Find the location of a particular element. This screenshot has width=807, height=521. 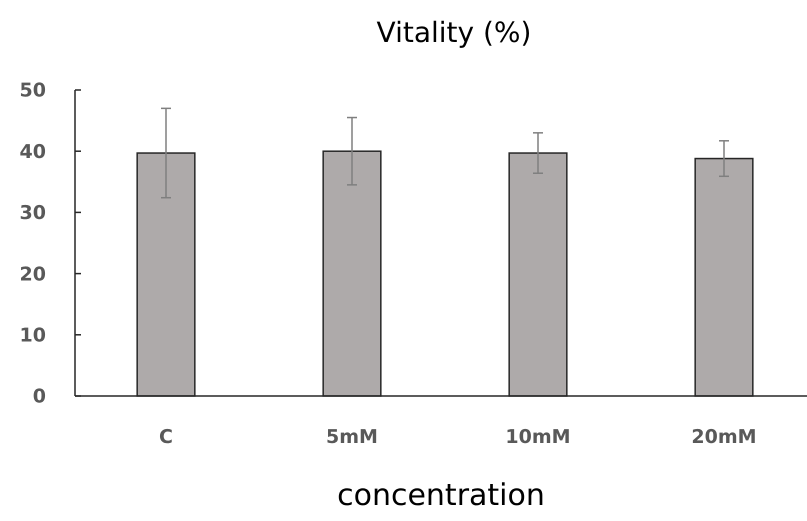

y-tick-label: 20 is located at coordinates (33, 274).